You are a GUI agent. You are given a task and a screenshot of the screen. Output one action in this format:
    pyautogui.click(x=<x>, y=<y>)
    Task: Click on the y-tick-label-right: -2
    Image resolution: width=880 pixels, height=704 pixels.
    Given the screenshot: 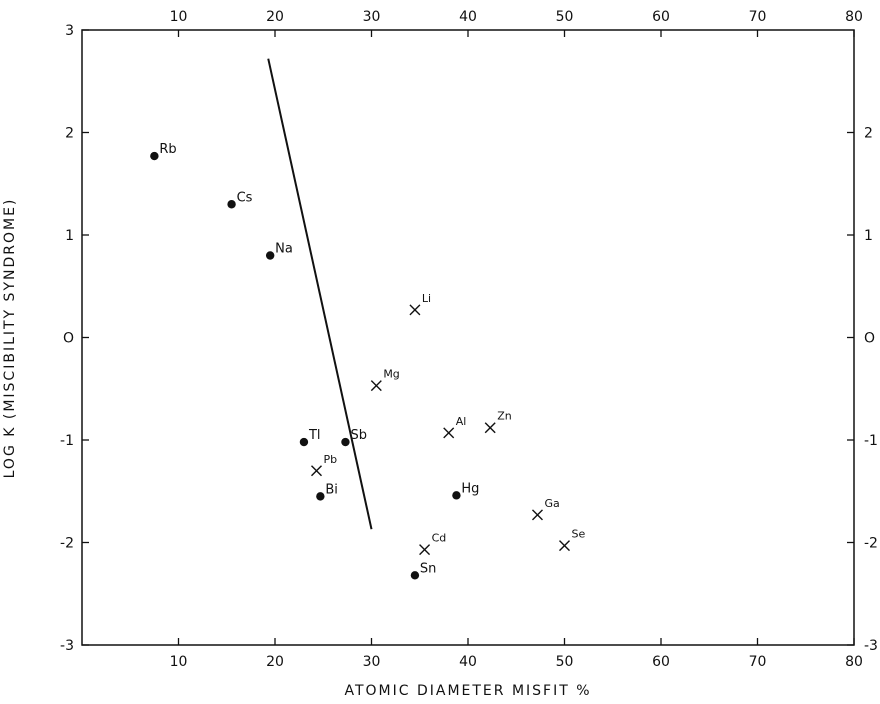 What is the action you would take?
    pyautogui.click(x=871, y=544)
    